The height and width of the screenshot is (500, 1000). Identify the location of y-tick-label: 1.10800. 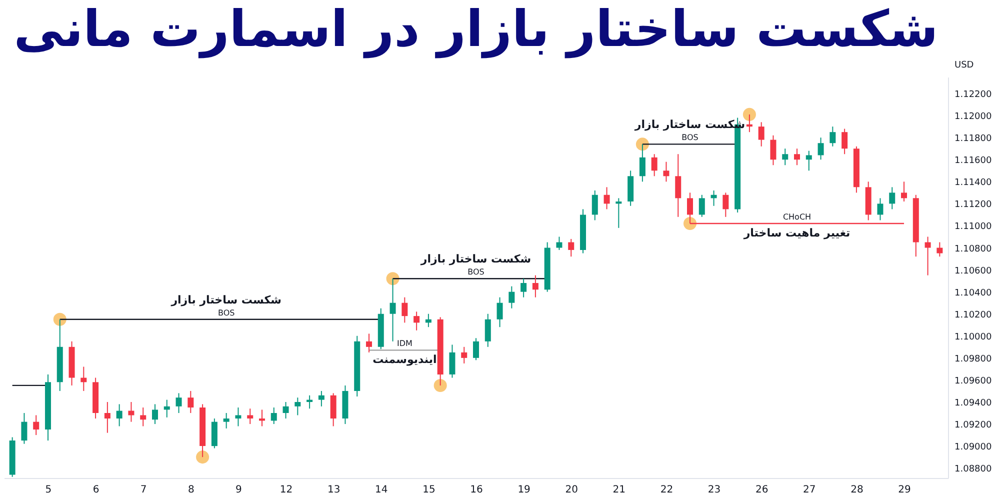
(973, 249).